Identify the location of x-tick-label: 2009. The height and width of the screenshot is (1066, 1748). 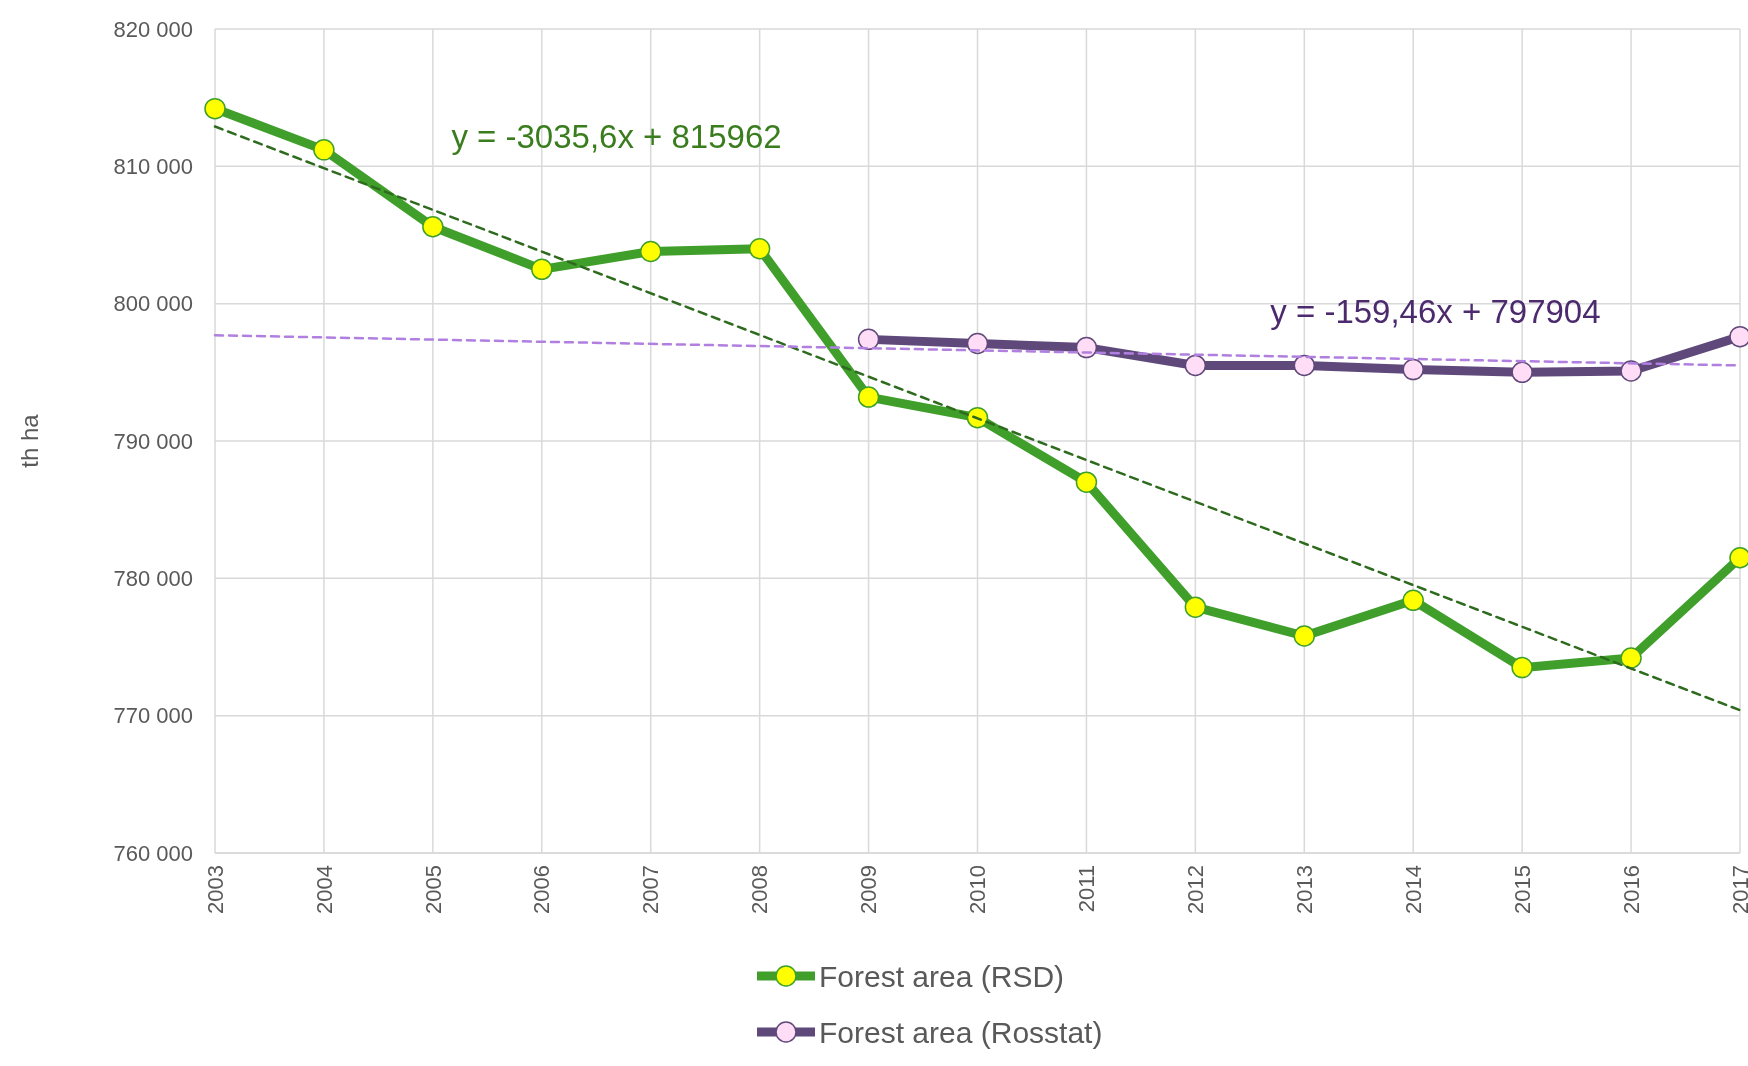
(869, 889).